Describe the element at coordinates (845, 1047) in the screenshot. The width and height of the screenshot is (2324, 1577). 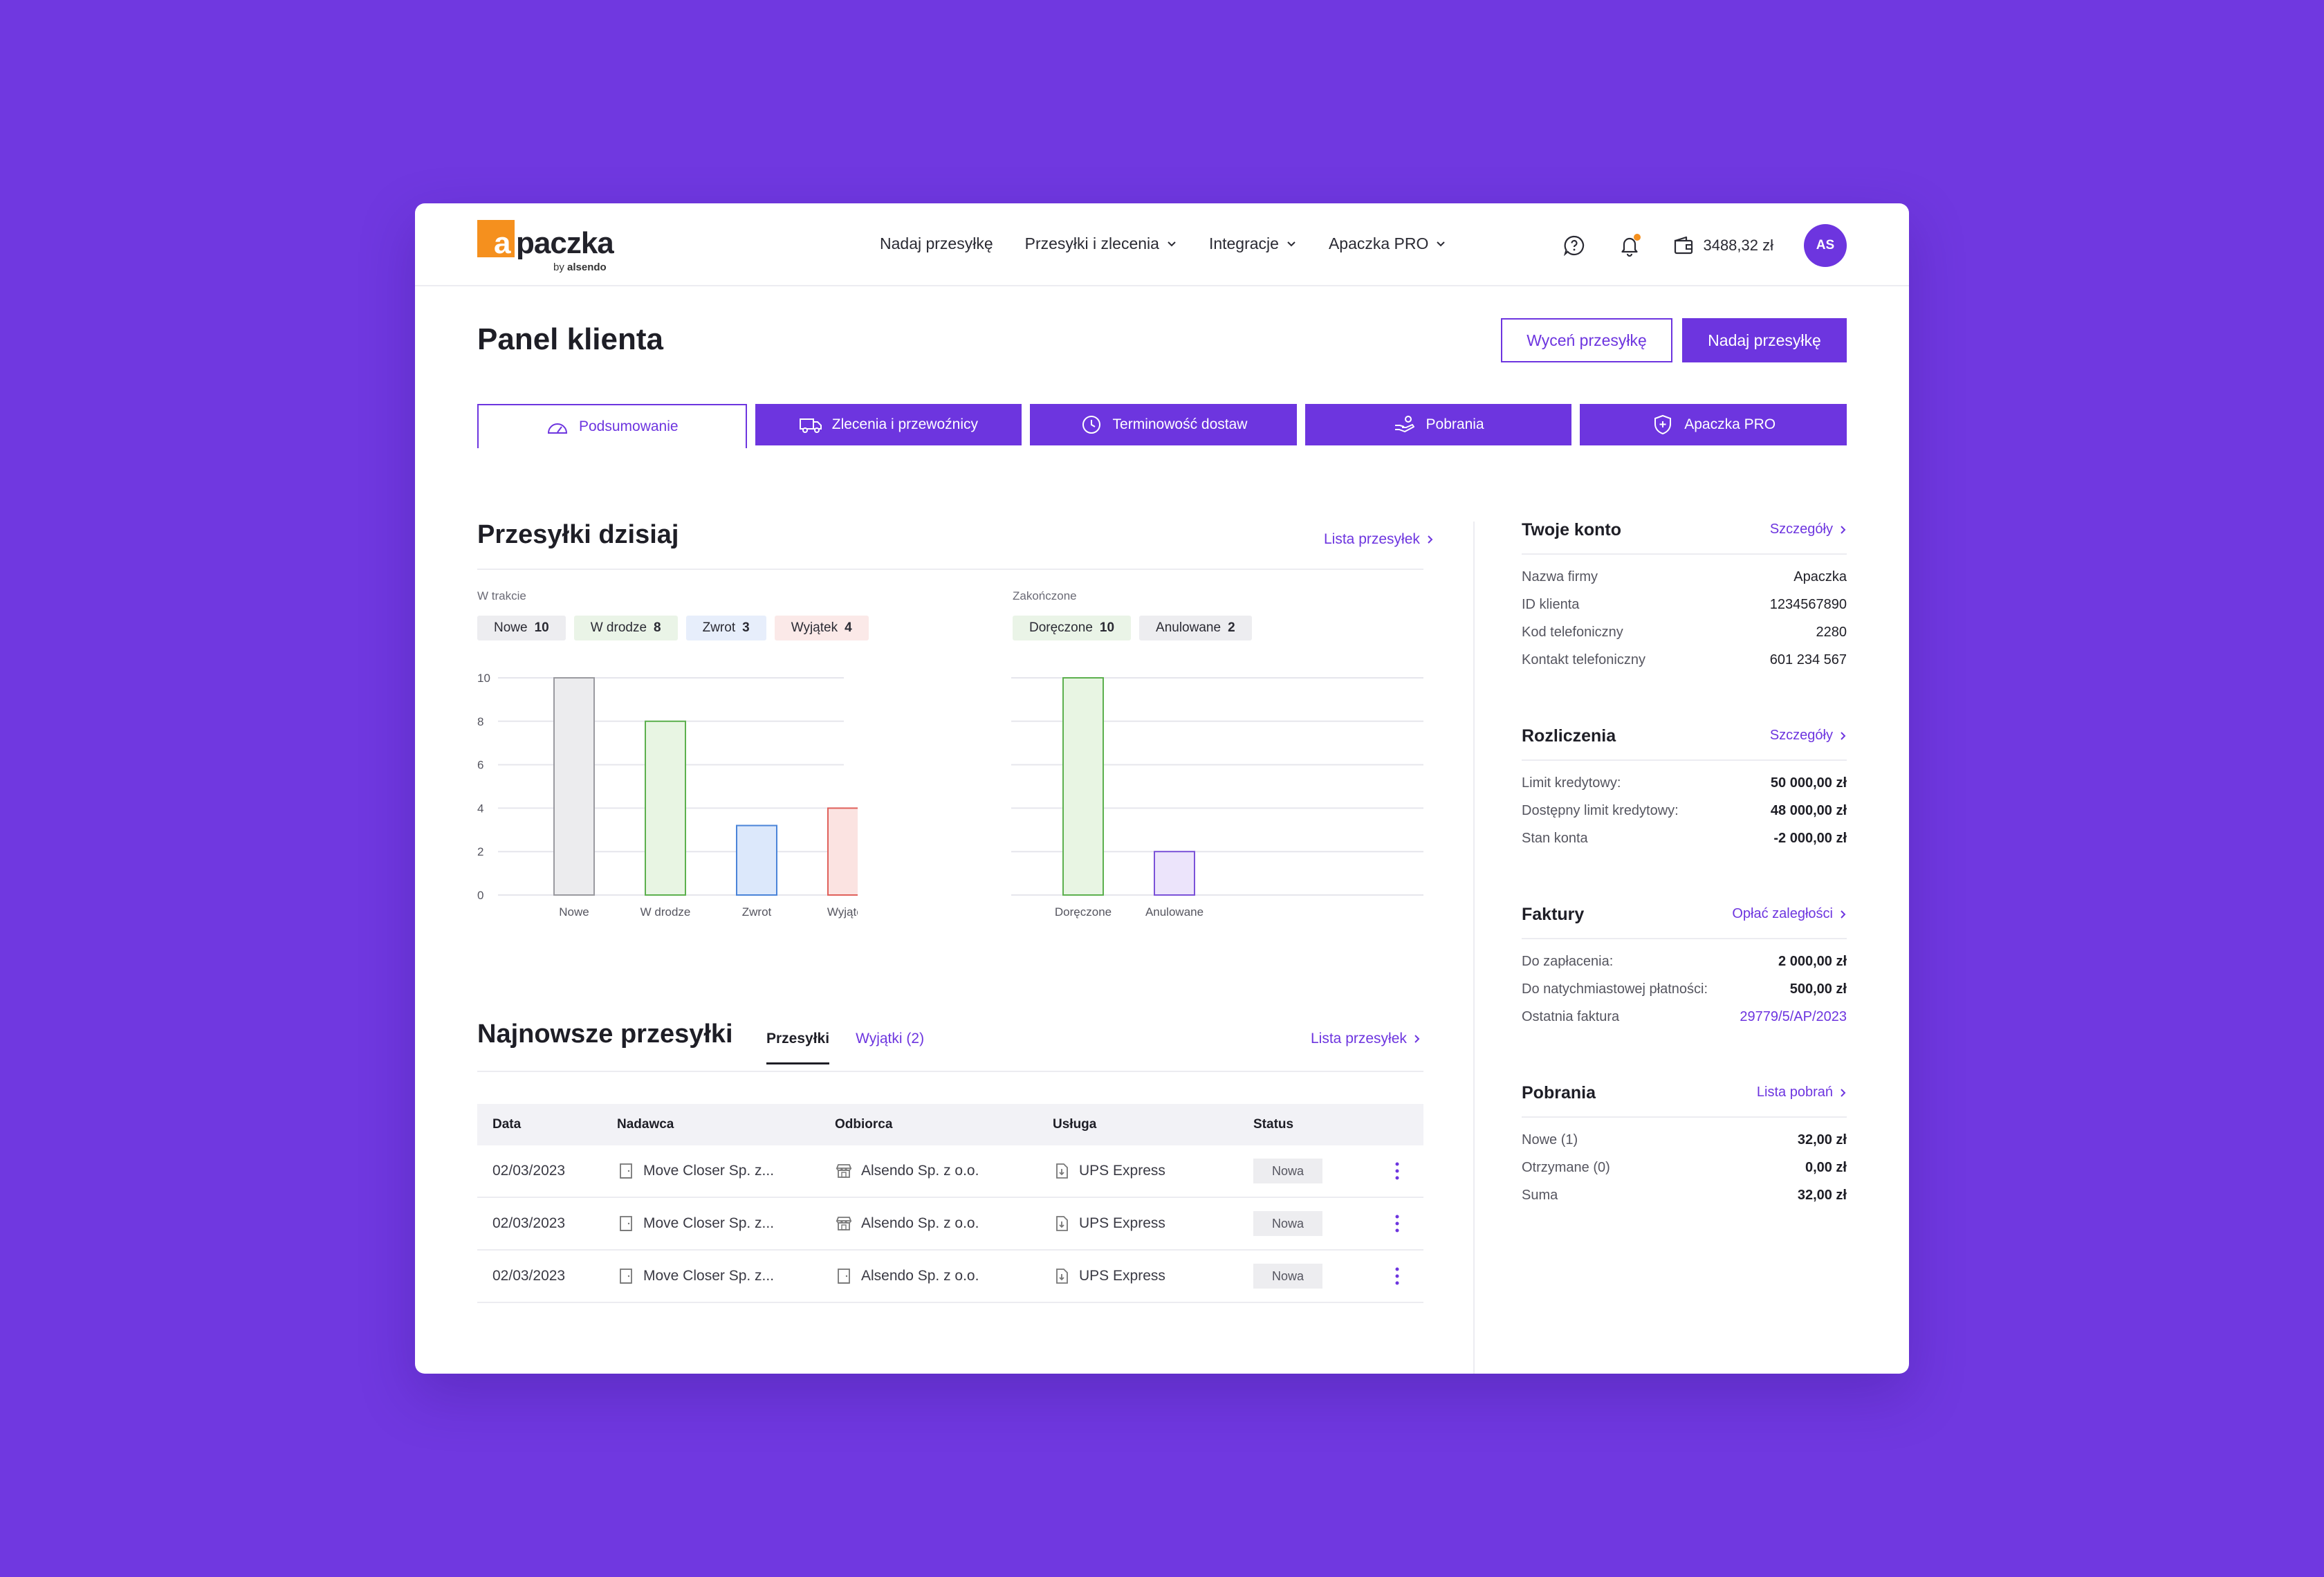
I see `recent-subtabs: Przesyłki Wyjątki (2)` at that location.